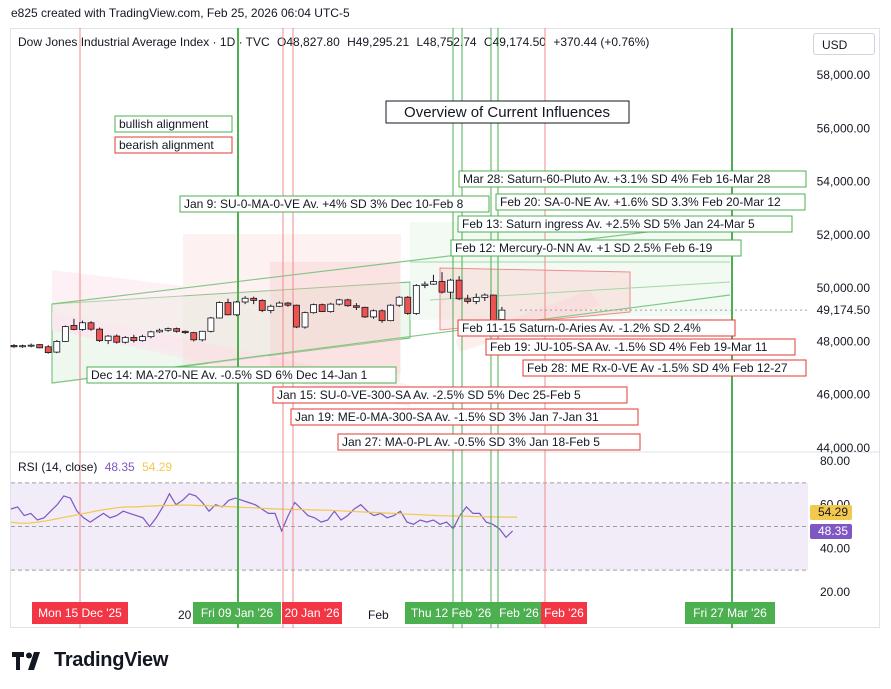 The height and width of the screenshot is (689, 891). I want to click on time-tick-label: Feb, so click(378, 615).